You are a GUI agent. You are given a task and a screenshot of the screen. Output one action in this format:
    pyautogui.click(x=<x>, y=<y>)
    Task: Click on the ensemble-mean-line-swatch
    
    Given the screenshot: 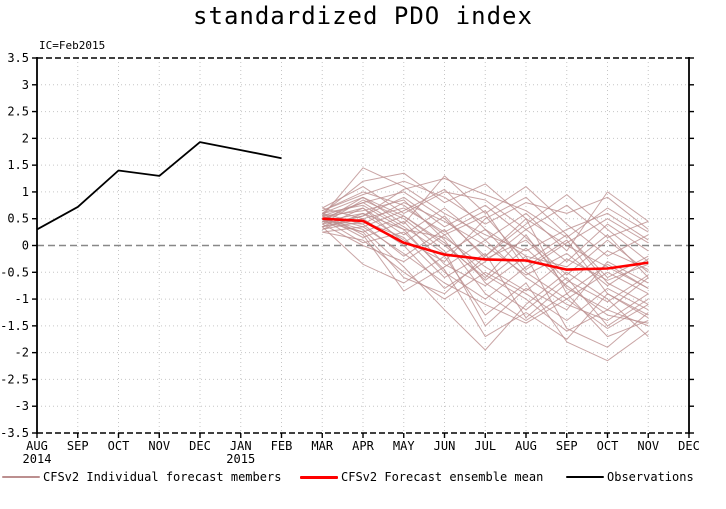 What is the action you would take?
    pyautogui.click(x=319, y=477)
    